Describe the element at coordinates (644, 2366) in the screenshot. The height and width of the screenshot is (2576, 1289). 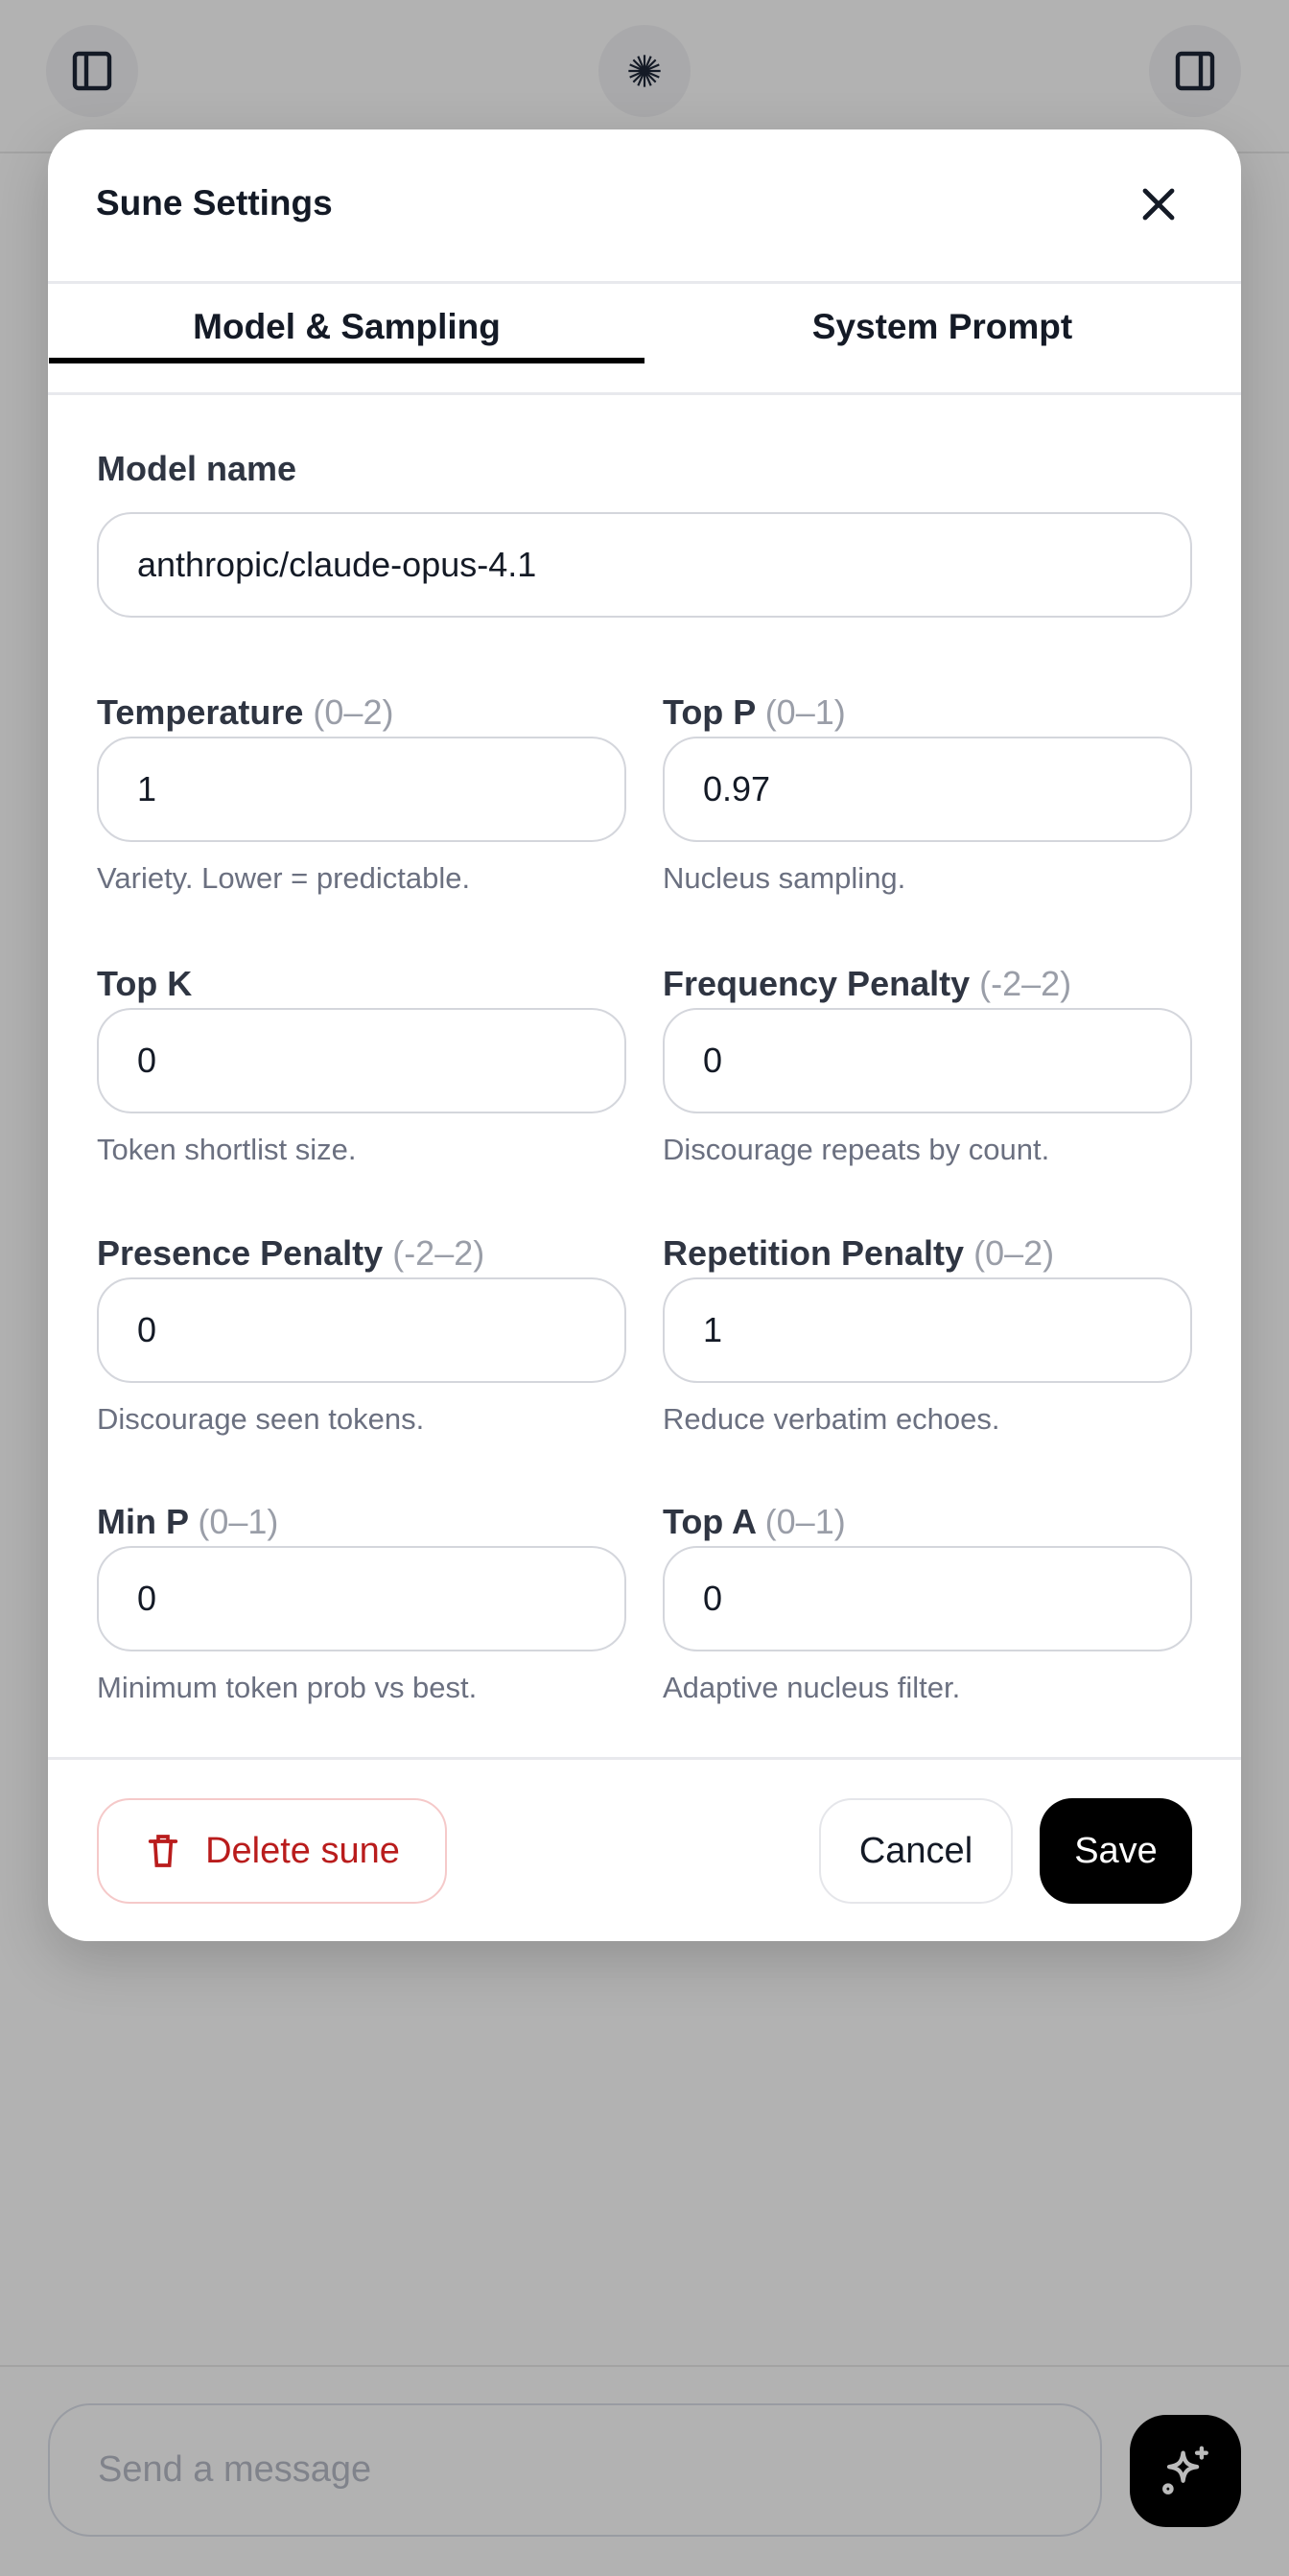
I see `composer-divider` at that location.